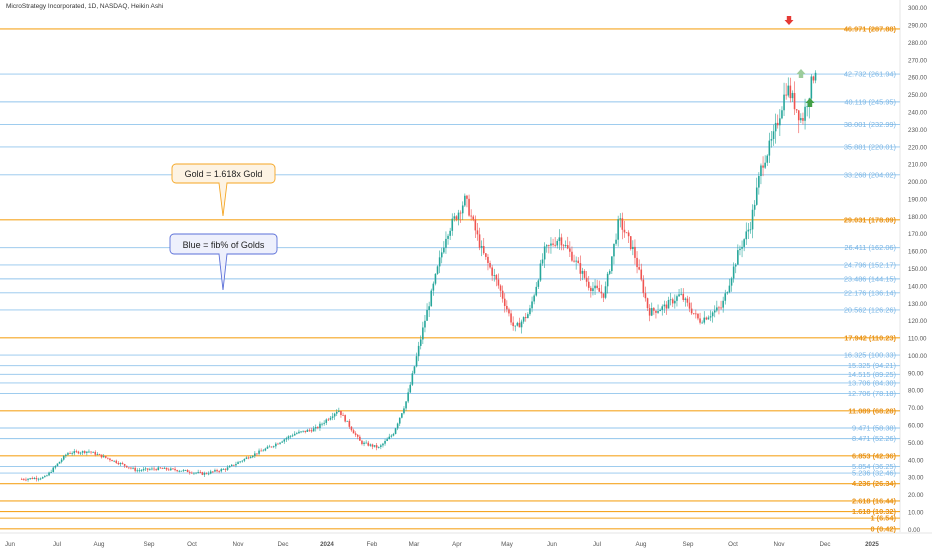 This screenshot has height=555, width=932. I want to click on x-tick-label: Sep, so click(149, 544).